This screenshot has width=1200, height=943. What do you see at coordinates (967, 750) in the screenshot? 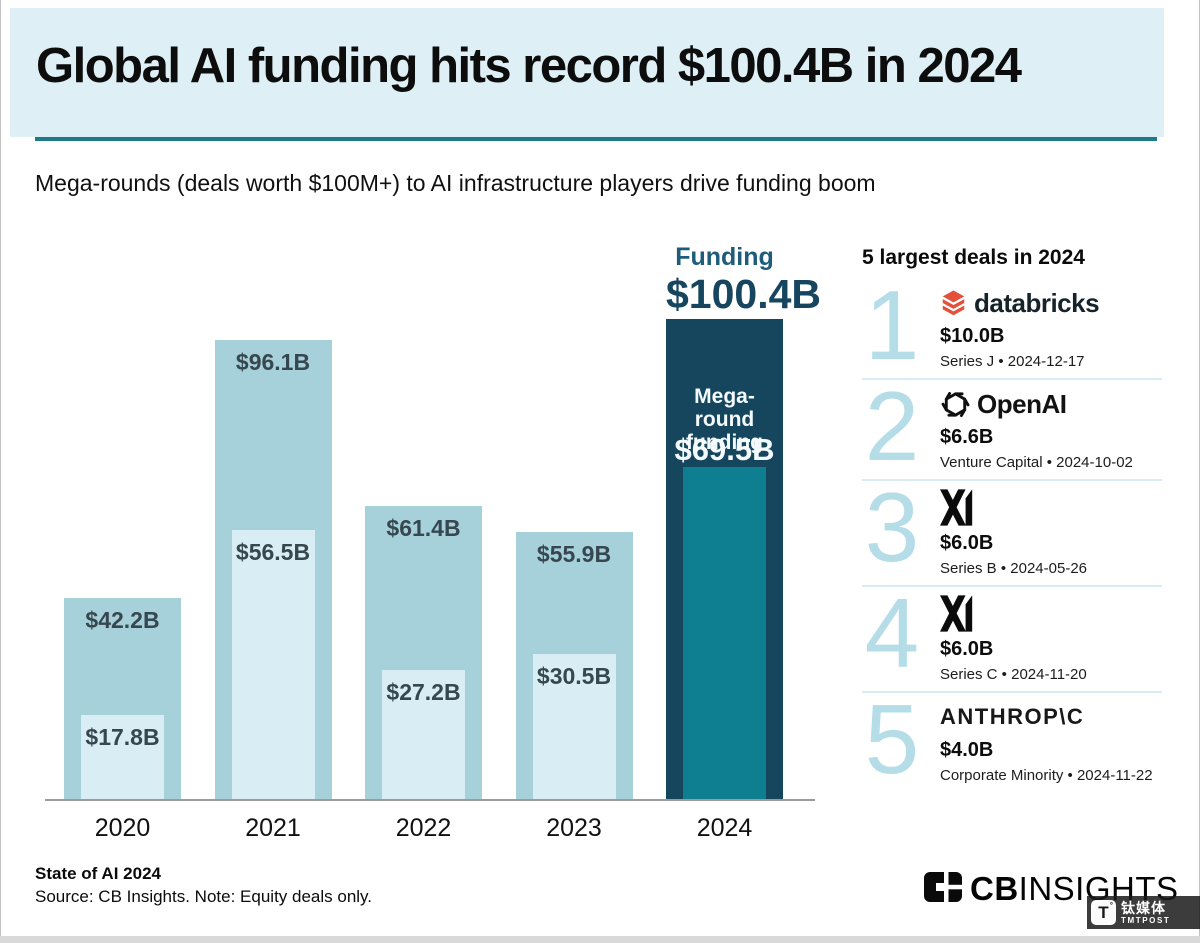
I see `deal-amount: $4.0B` at bounding box center [967, 750].